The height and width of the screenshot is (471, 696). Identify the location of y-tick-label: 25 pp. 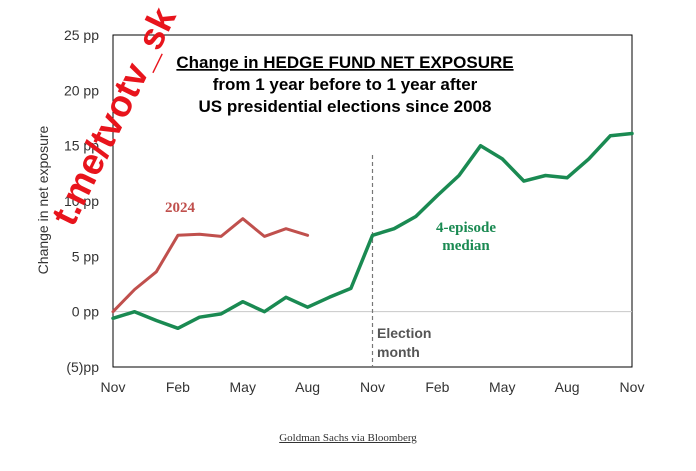
(81, 35).